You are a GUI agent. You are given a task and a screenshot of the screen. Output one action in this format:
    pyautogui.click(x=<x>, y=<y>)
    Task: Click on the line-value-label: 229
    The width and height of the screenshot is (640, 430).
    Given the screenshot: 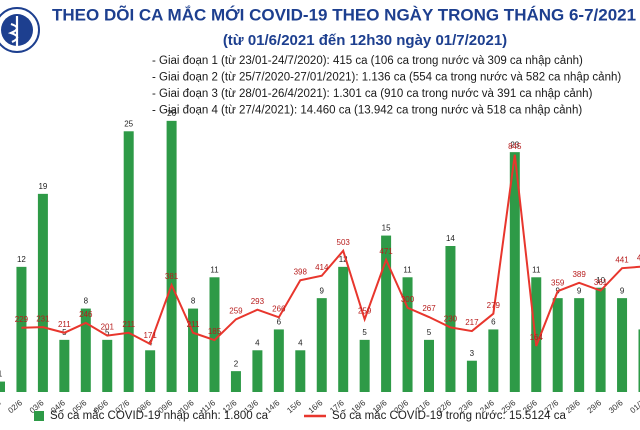 What is the action you would take?
    pyautogui.click(x=22, y=319)
    